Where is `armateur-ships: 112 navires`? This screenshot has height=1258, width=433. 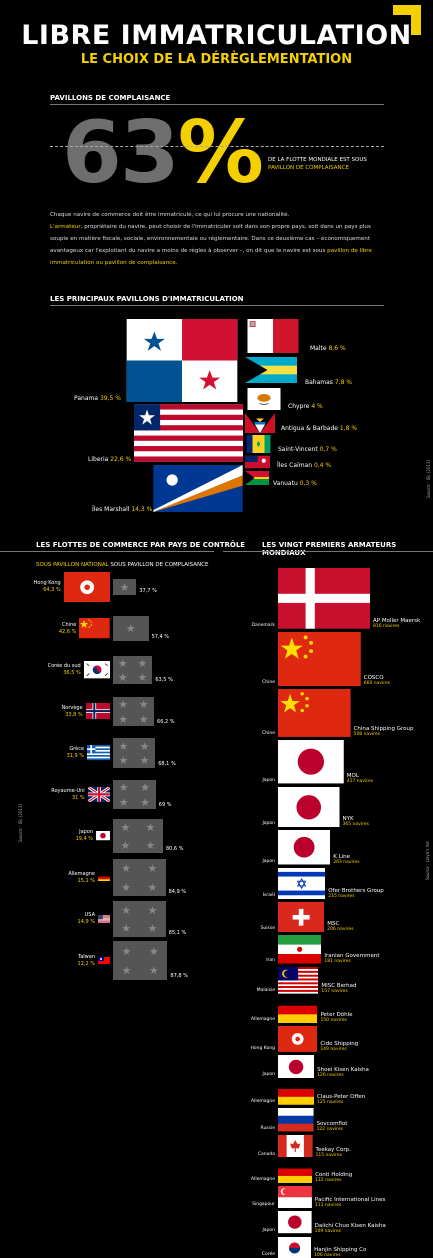 armateur-ships: 112 navires is located at coordinates (328, 1180).